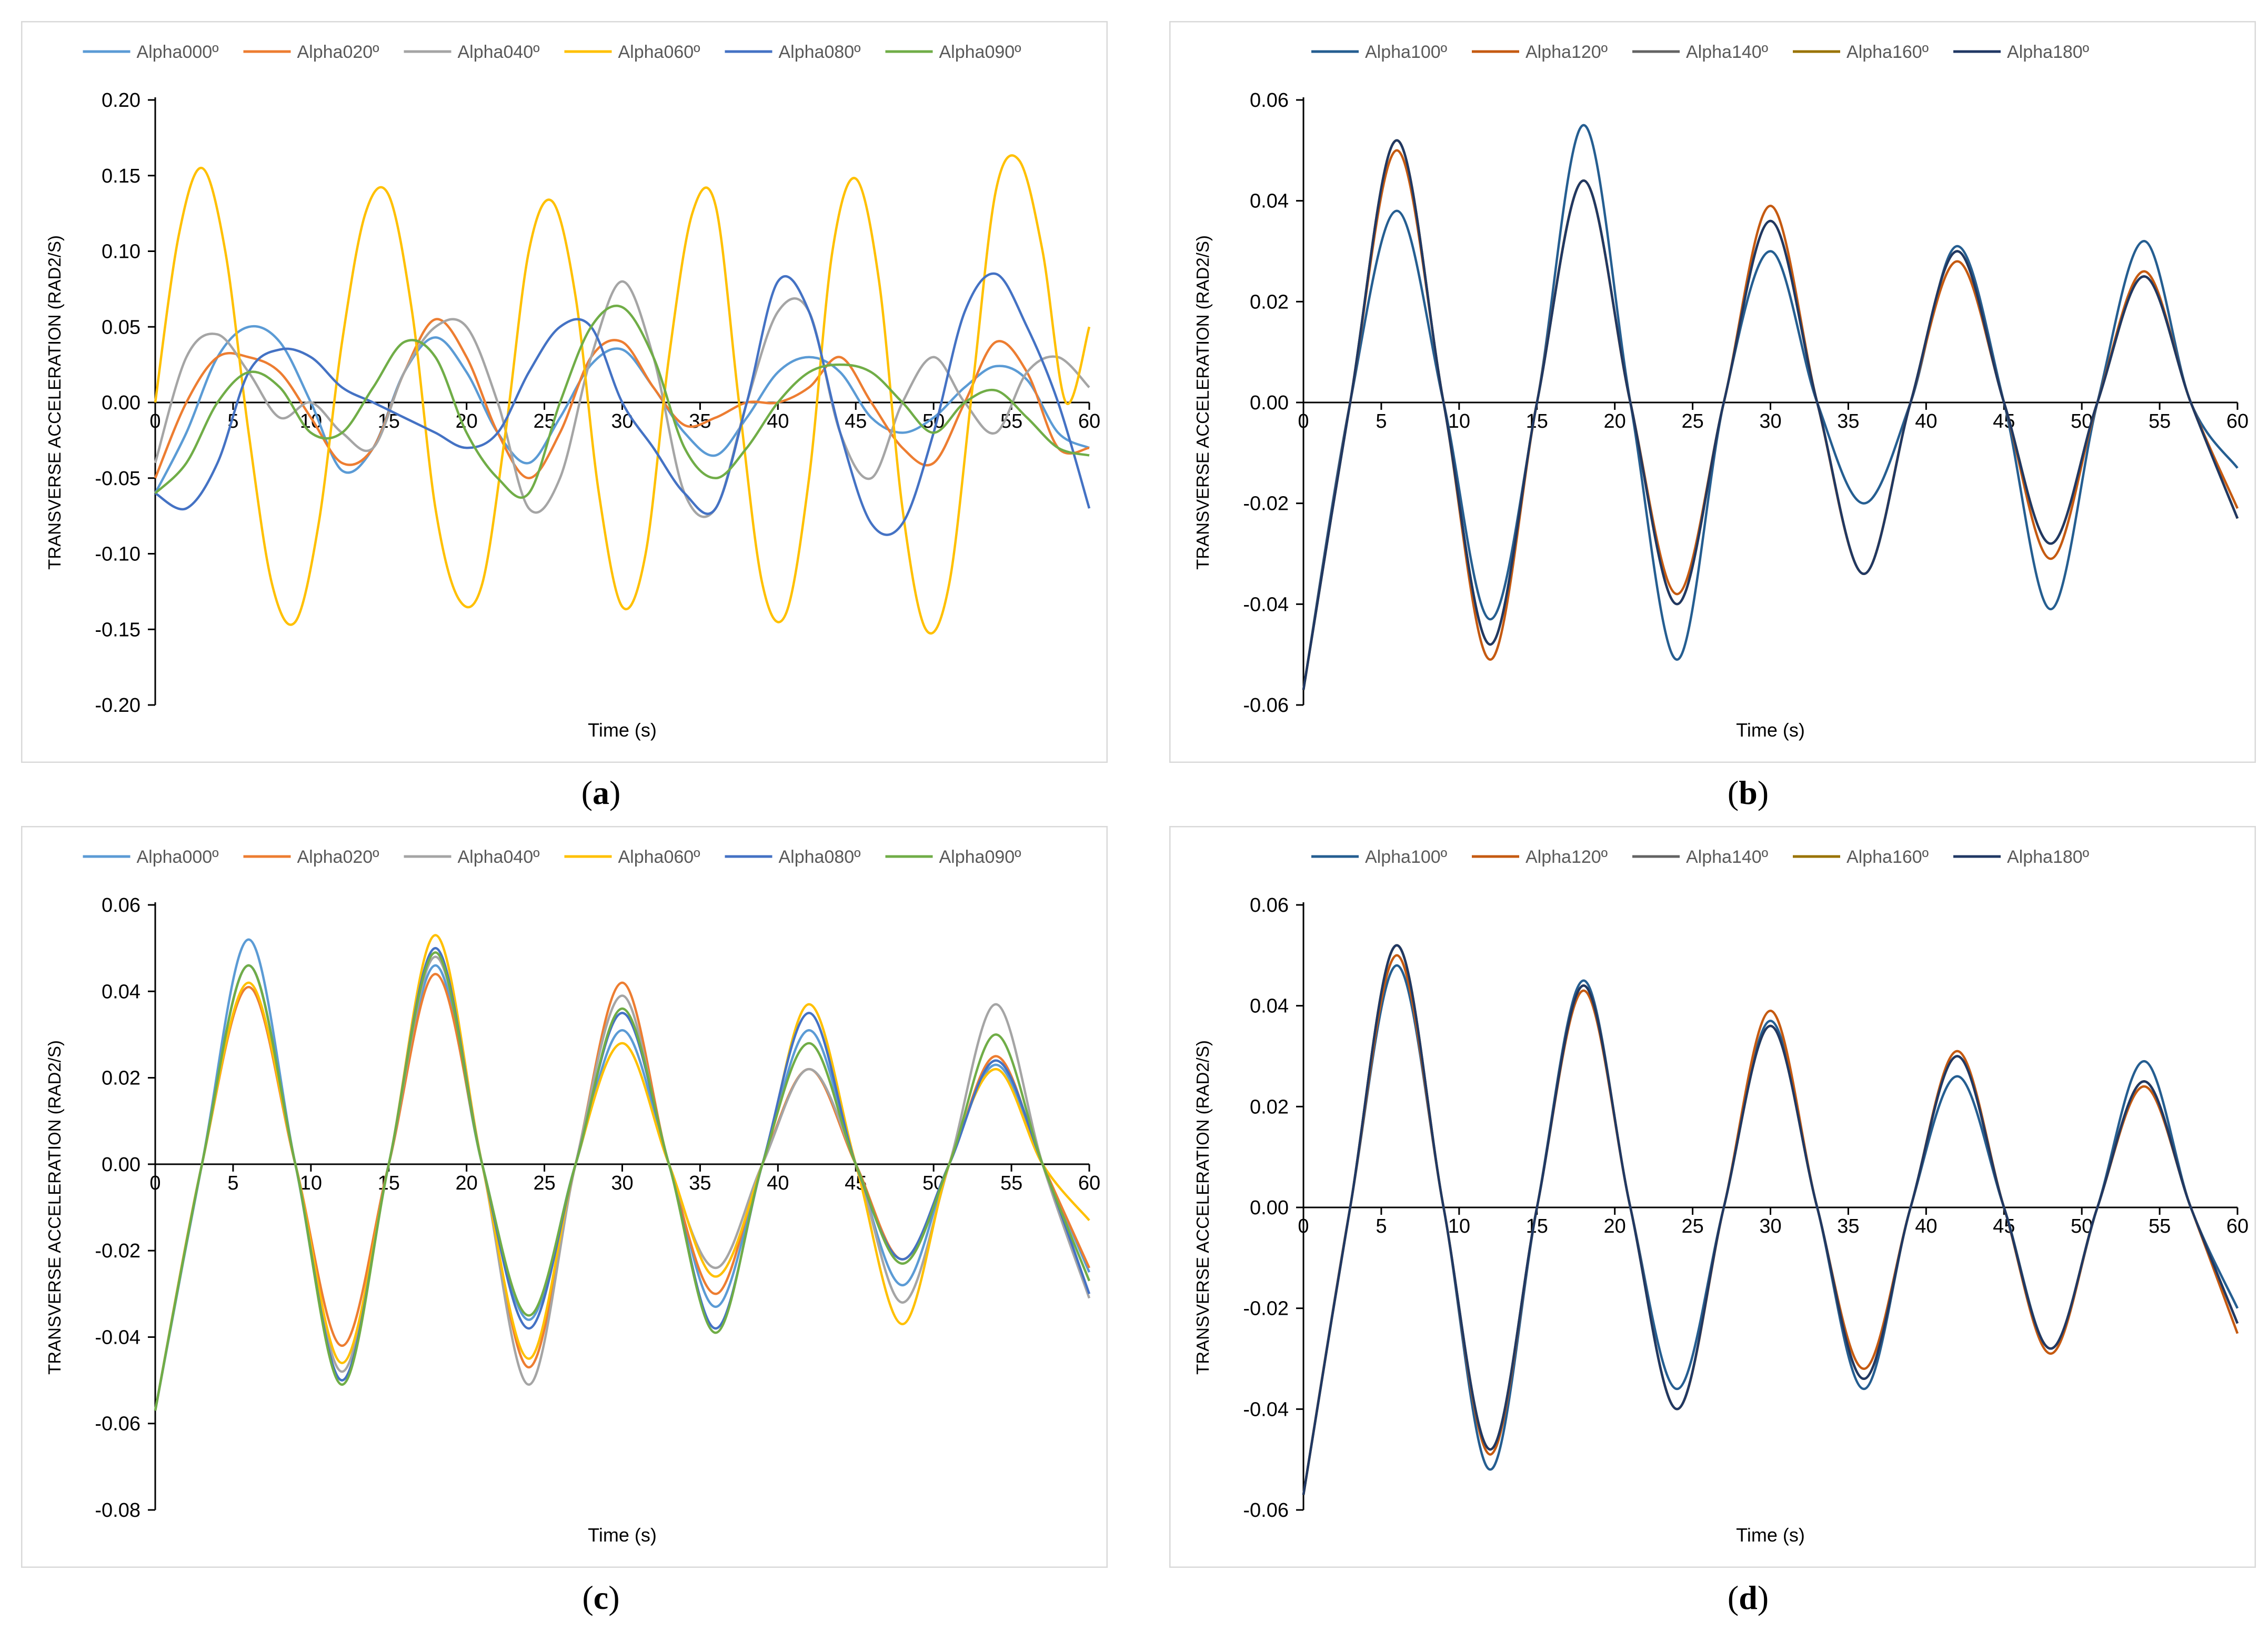 The height and width of the screenshot is (1642, 2268). Describe the element at coordinates (793, 52) in the screenshot. I see `legend-item: Alpha080º` at that location.